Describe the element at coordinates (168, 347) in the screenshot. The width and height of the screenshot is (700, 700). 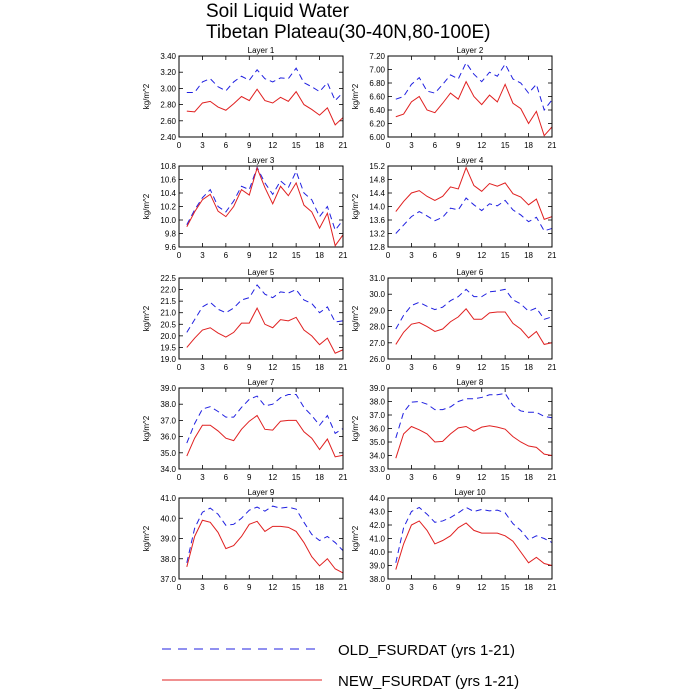
I see `y-tick-label: 19.5` at that location.